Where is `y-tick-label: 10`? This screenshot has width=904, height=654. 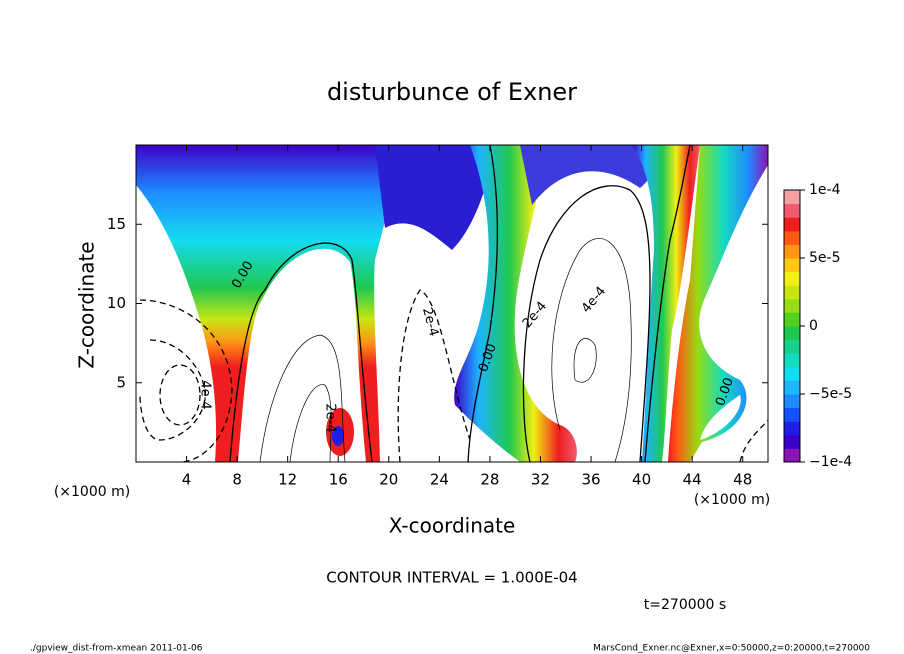
y-tick-label: 10 is located at coordinates (116, 303).